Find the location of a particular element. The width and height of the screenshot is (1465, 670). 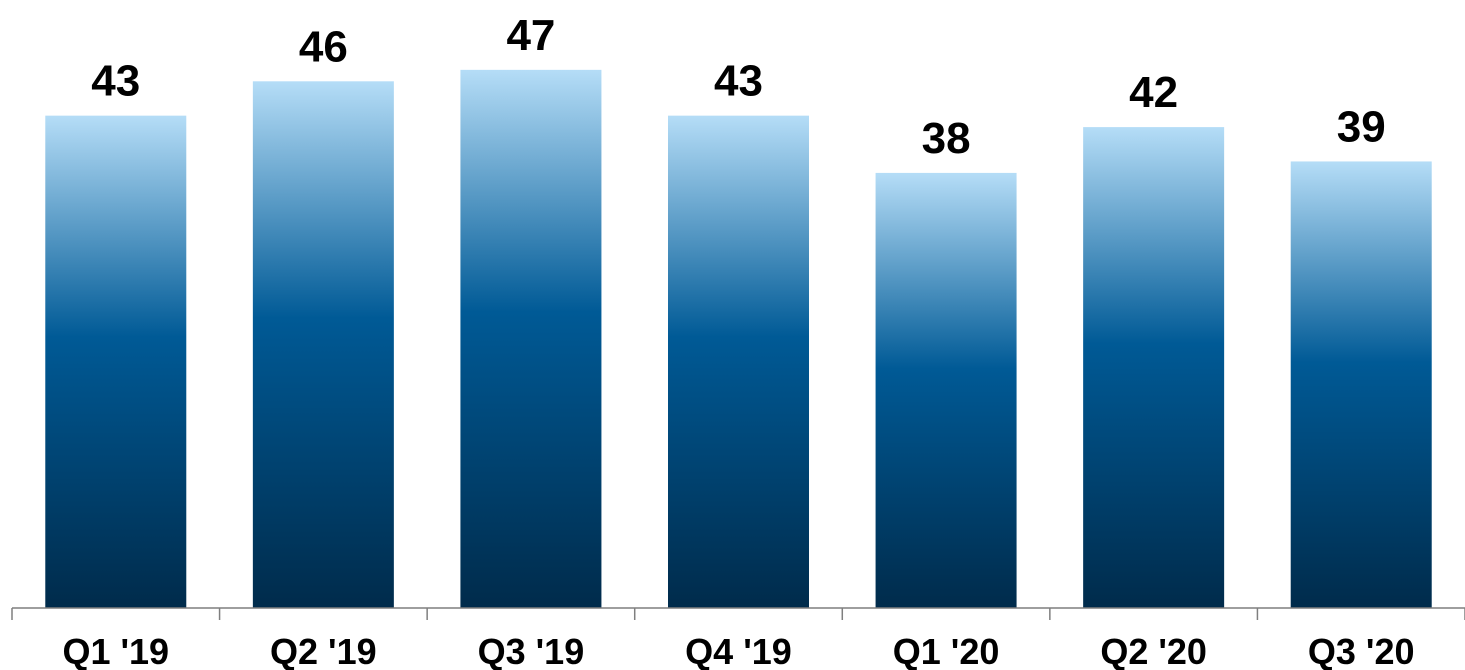

x-tick-label: Q2 '19 is located at coordinates (323, 650).